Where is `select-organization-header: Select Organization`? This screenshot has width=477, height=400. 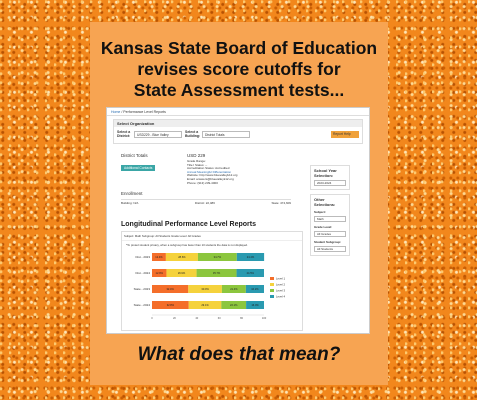 select-organization-header: Select Organization is located at coordinates (238, 123).